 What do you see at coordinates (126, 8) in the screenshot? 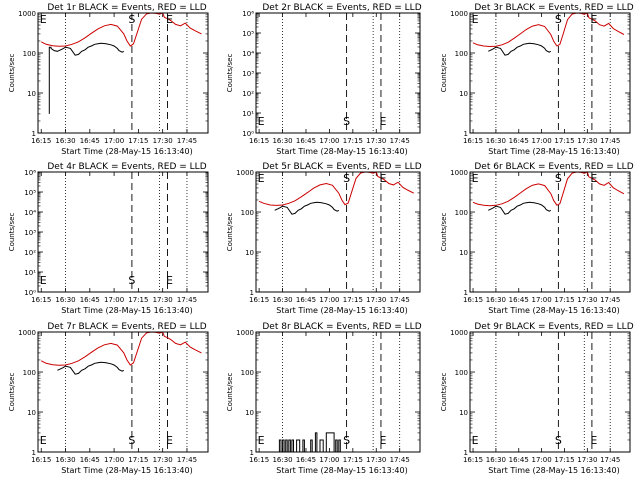
I see `chart-title: Det 1r BLACK = Events, RED = LLD` at bounding box center [126, 8].